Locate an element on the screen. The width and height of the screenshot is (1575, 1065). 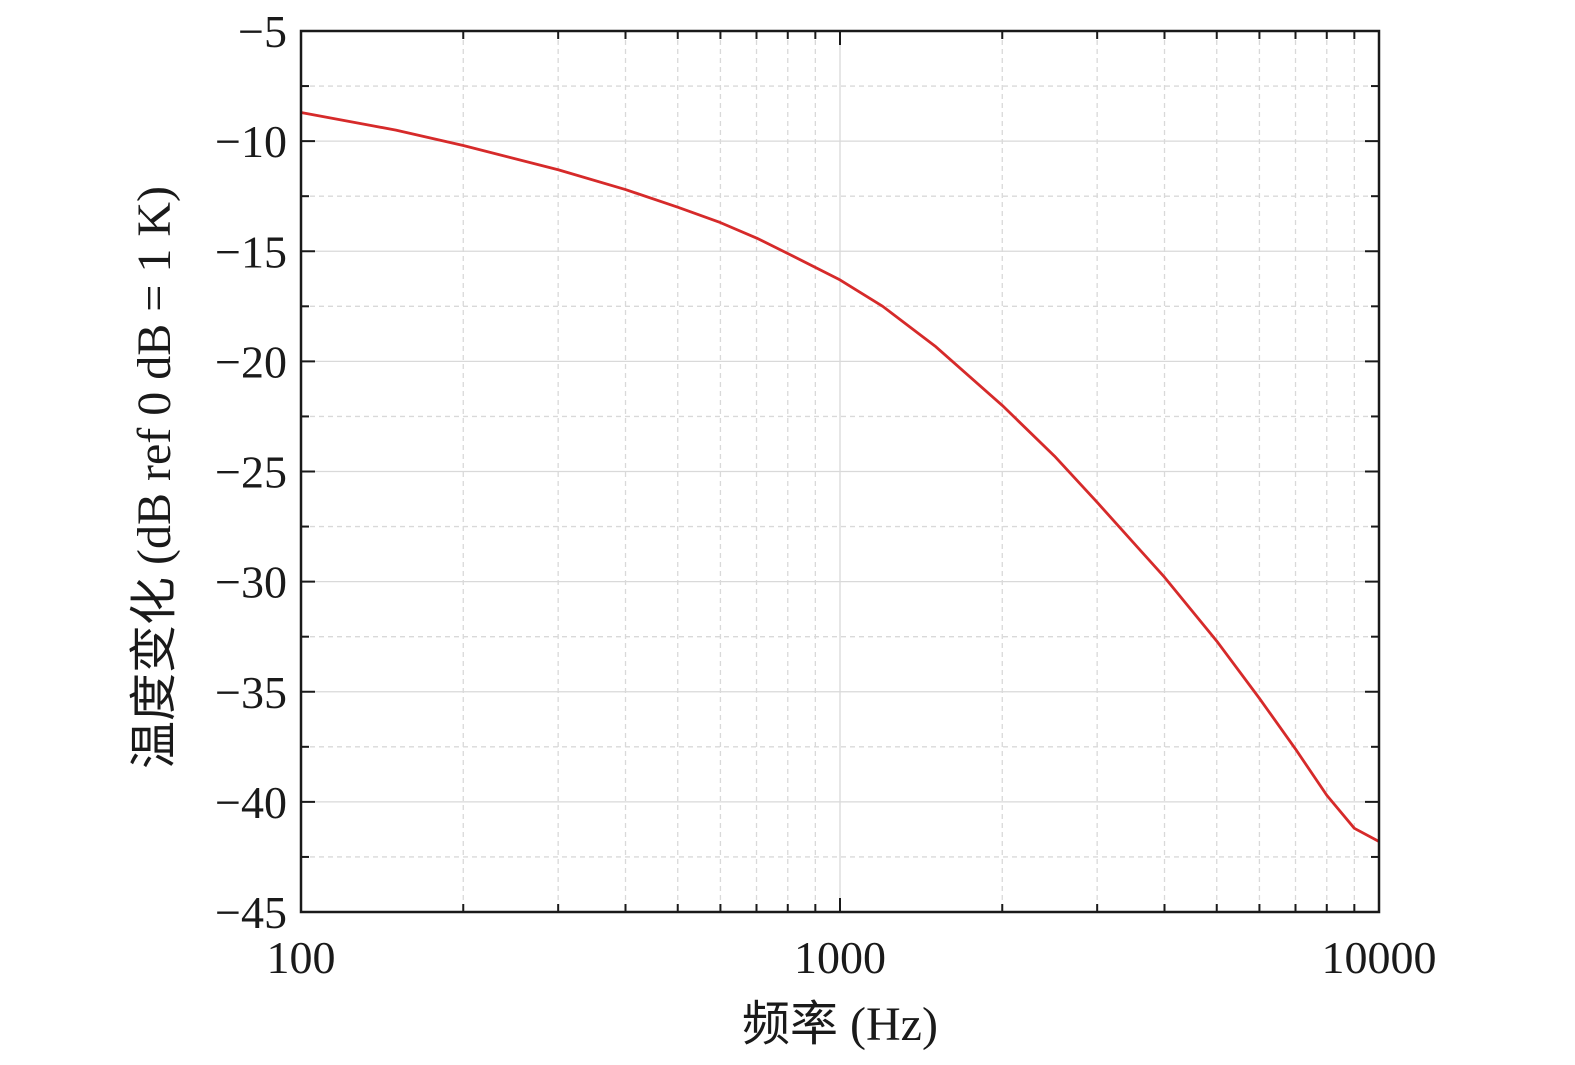
y-tick-label: −30 is located at coordinates (251, 582).